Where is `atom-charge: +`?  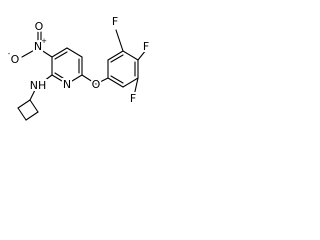 atom-charge: + is located at coordinates (44, 41).